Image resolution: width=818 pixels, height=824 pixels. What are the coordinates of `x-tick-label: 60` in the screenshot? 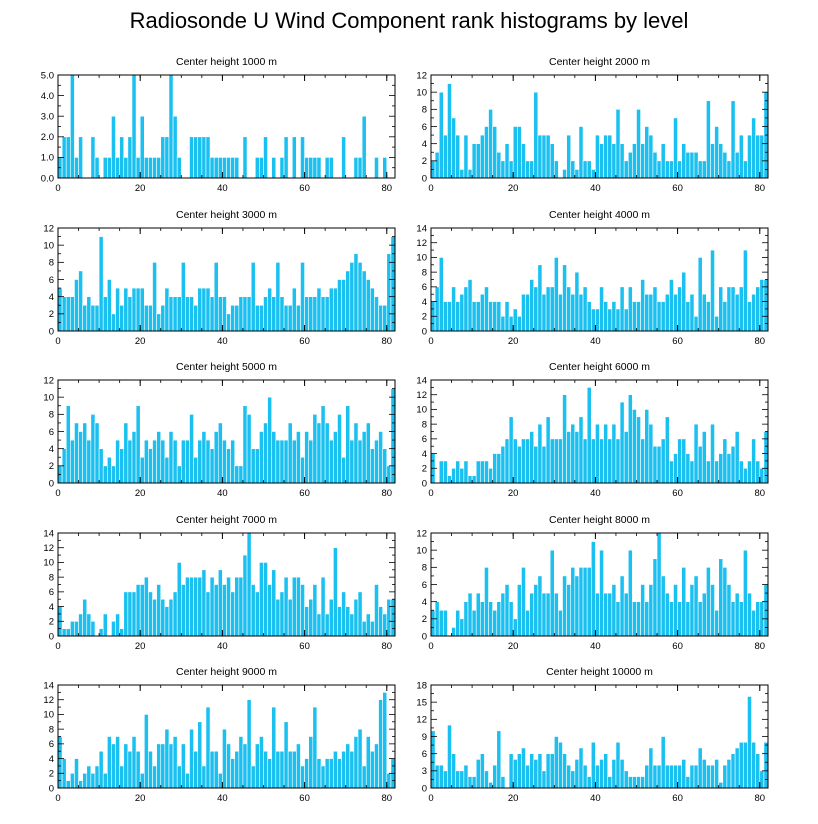 It's located at (677, 188).